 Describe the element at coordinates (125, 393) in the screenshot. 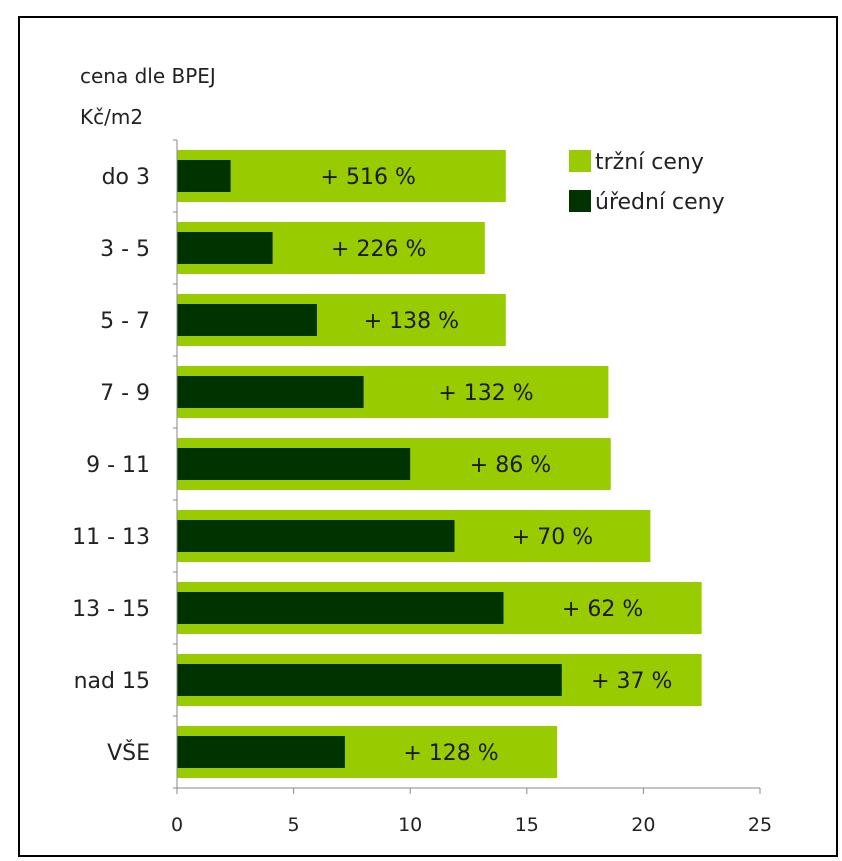

I see `category-label: 7 - 9` at that location.